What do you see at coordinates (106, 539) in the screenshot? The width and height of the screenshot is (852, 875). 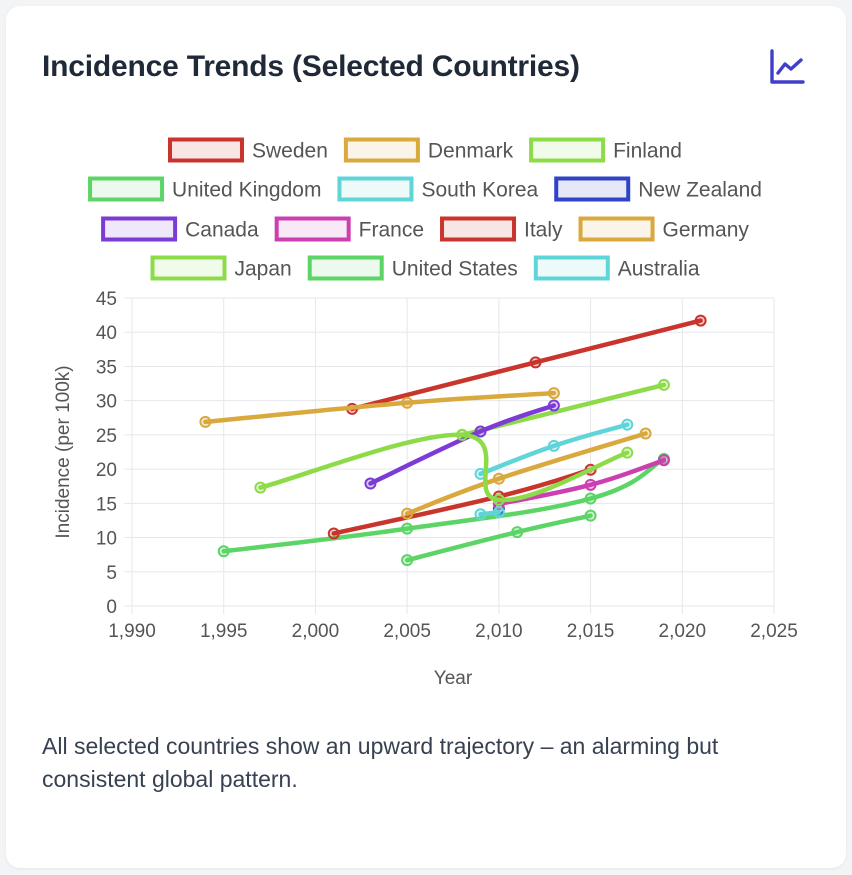 I see `y-tick-label: 10` at bounding box center [106, 539].